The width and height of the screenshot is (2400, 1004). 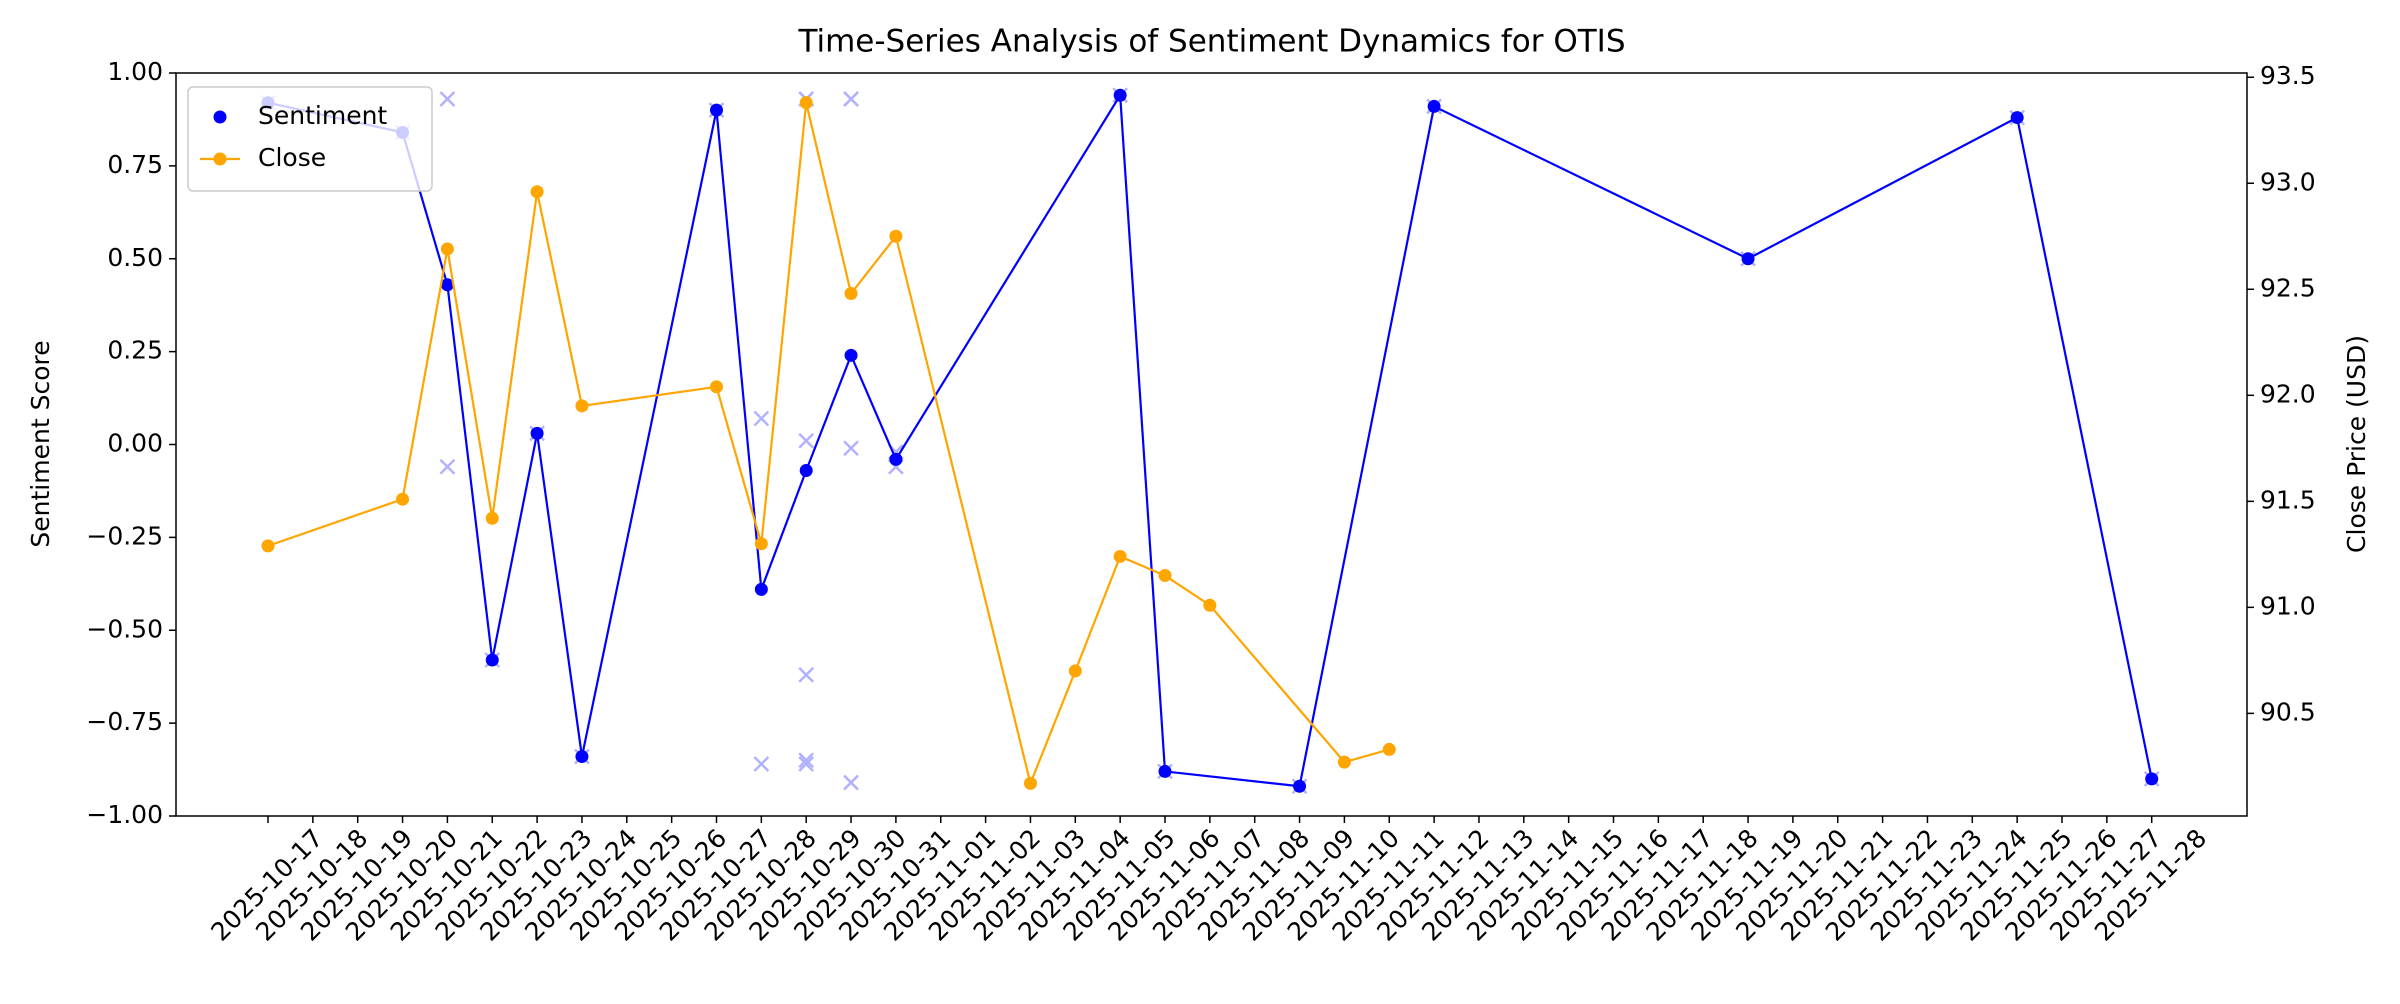 What do you see at coordinates (2288, 287) in the screenshot?
I see `y2-tick-label: 92.5` at bounding box center [2288, 287].